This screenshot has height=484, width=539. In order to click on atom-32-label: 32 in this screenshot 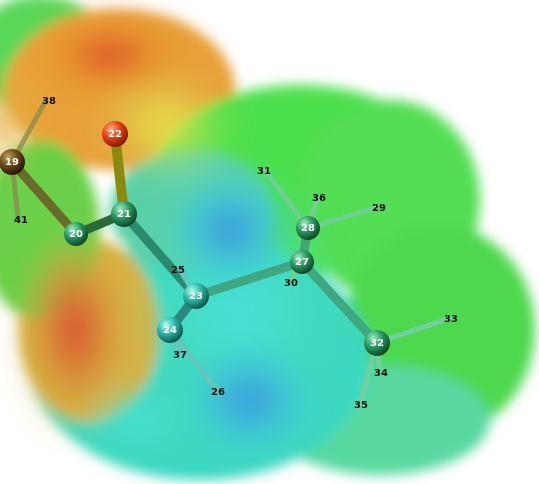, I will do `click(377, 343)`.